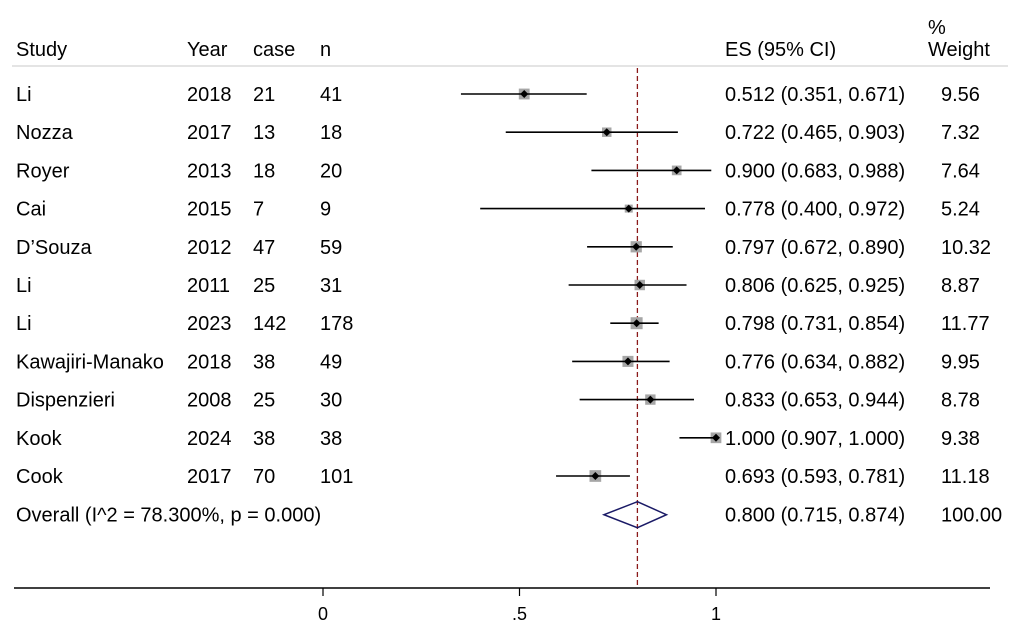 The image size is (1018, 639). I want to click on header-case: case, so click(274, 50).